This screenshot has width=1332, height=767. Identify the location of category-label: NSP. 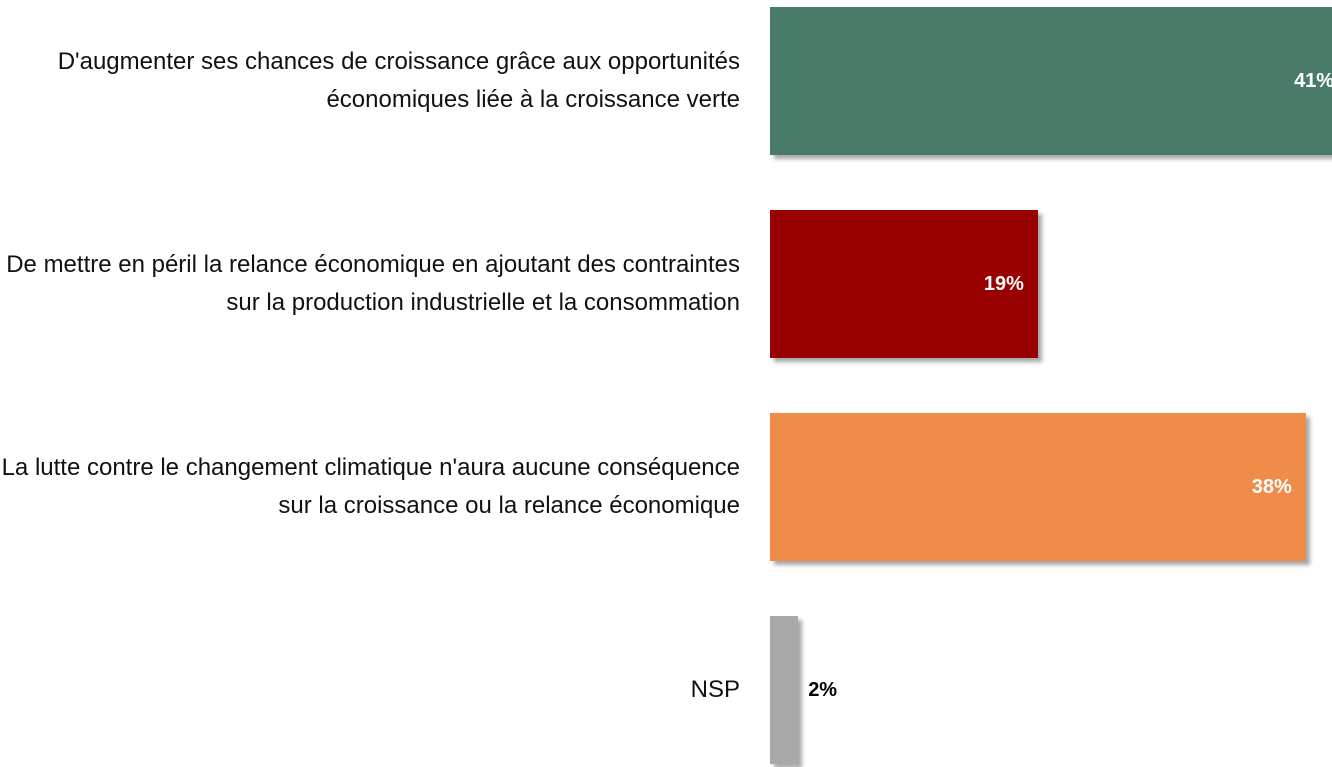
(715, 689).